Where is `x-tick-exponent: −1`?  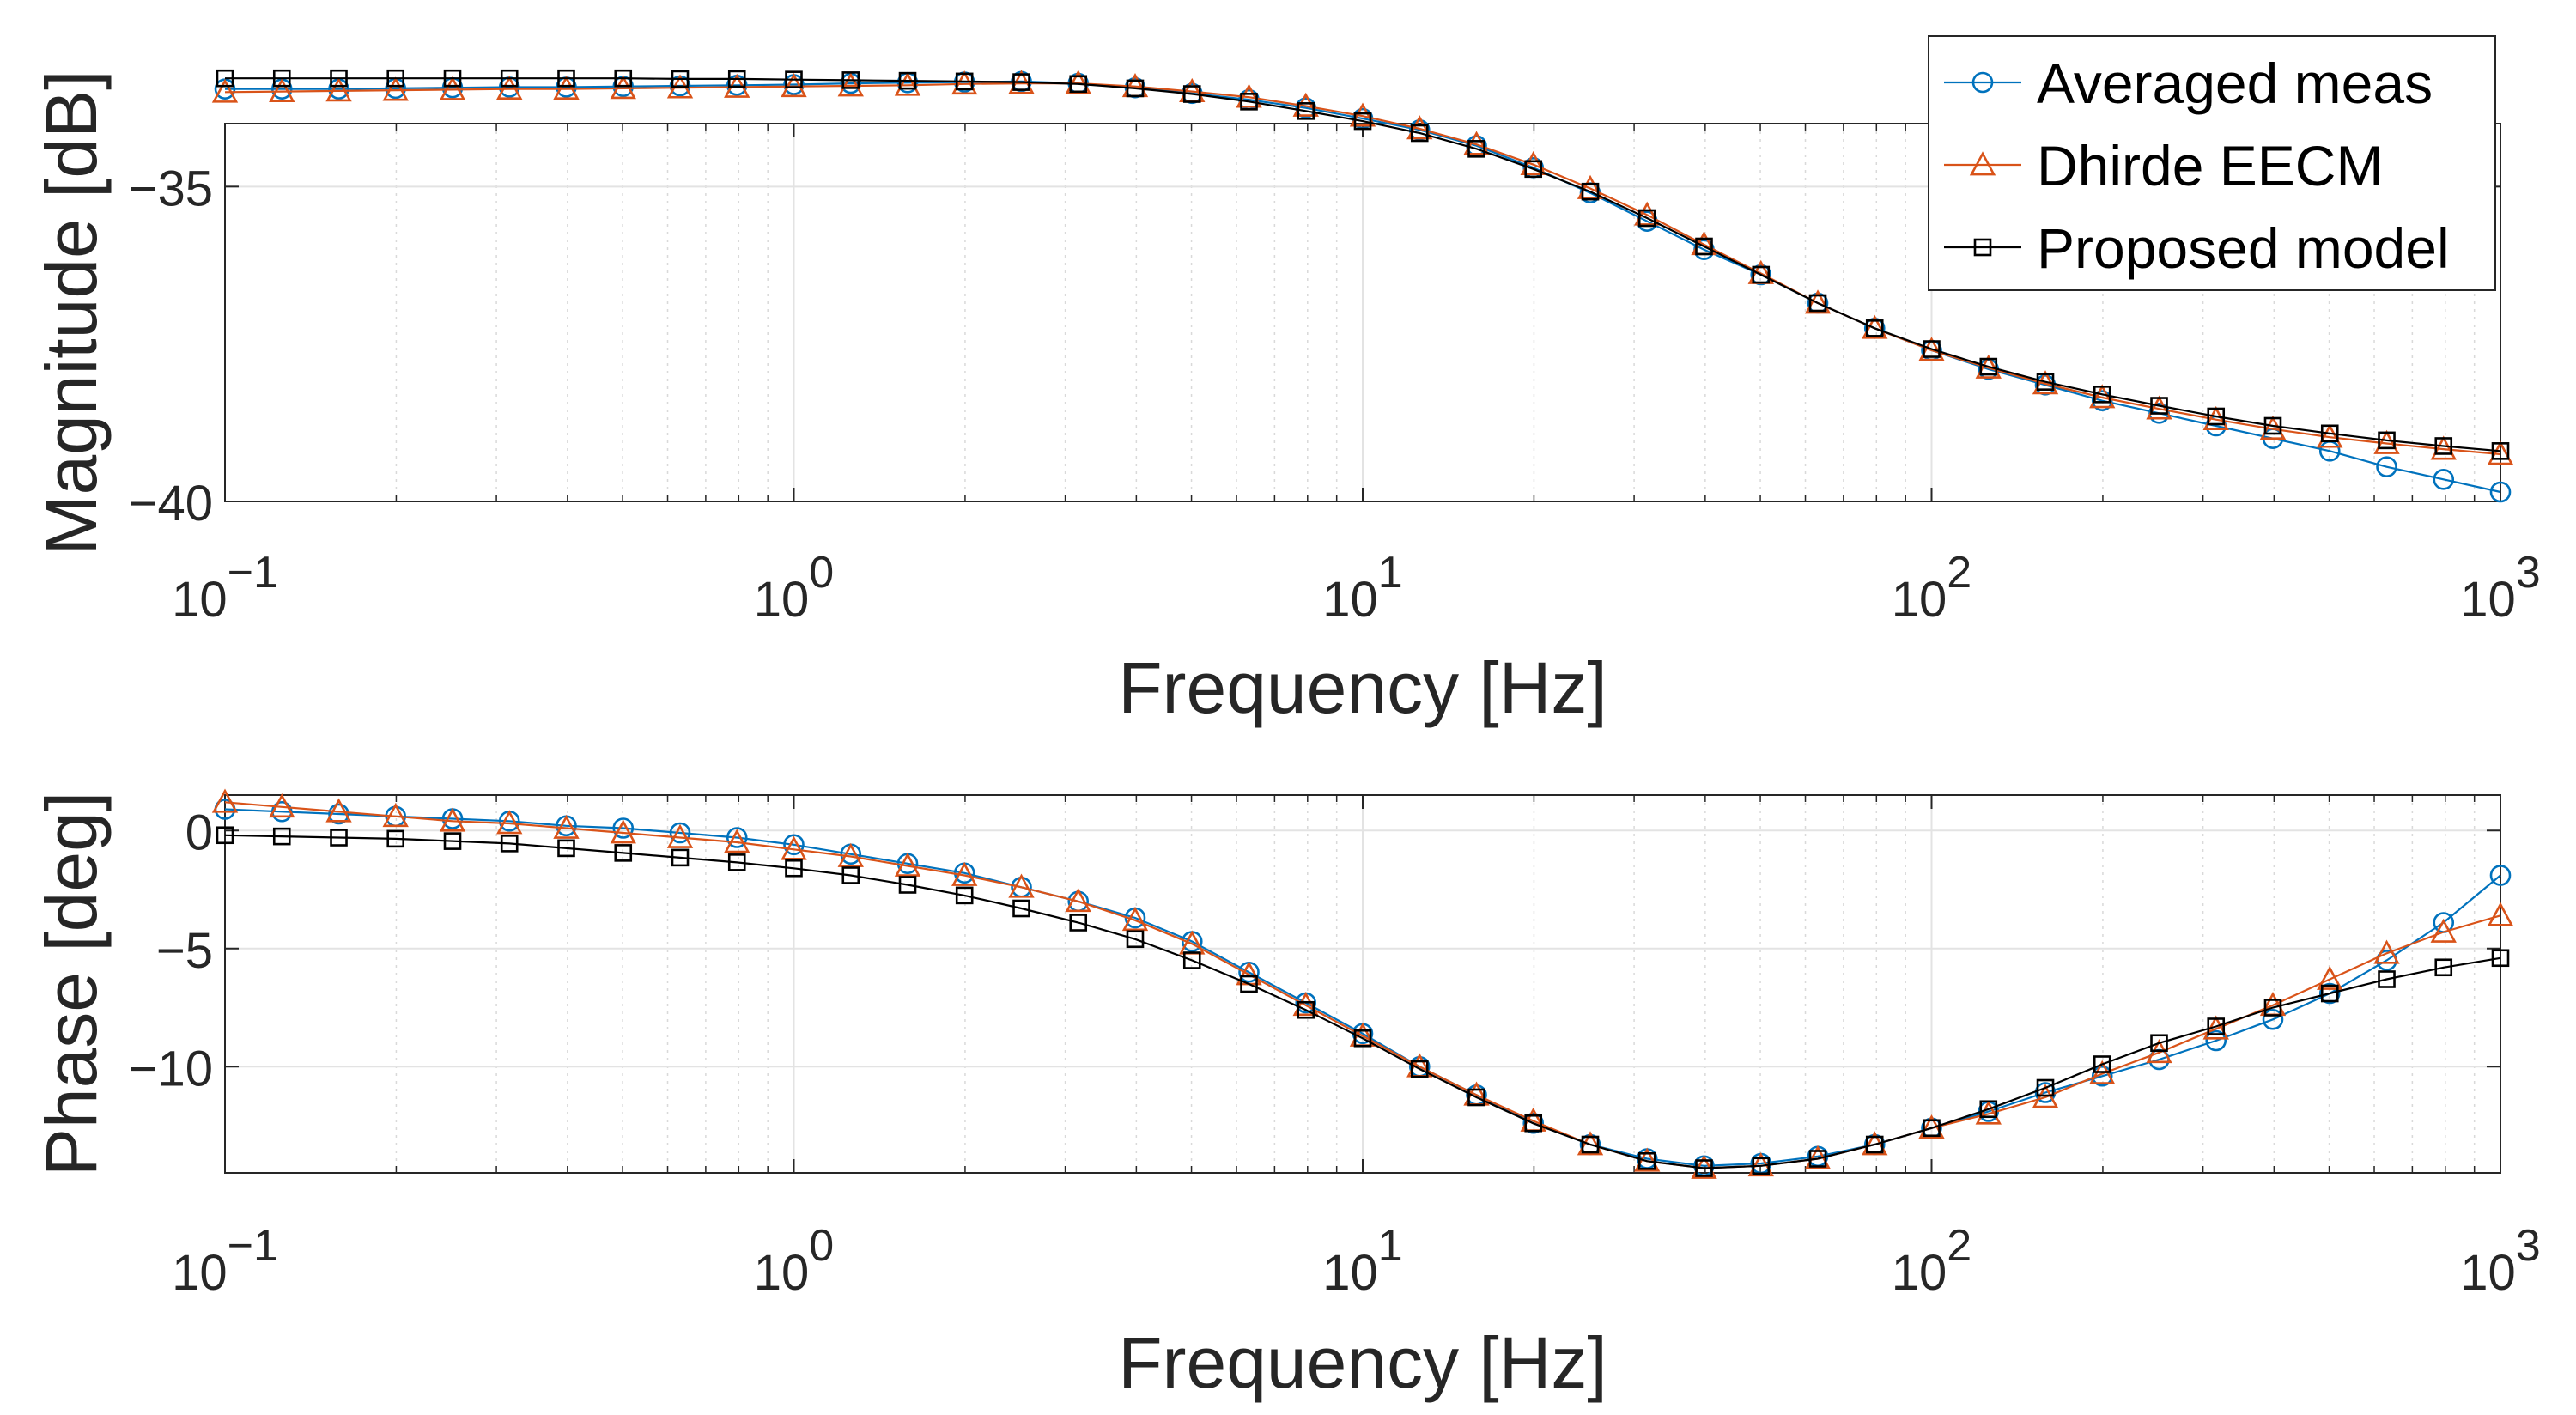 x-tick-exponent: −1 is located at coordinates (253, 573).